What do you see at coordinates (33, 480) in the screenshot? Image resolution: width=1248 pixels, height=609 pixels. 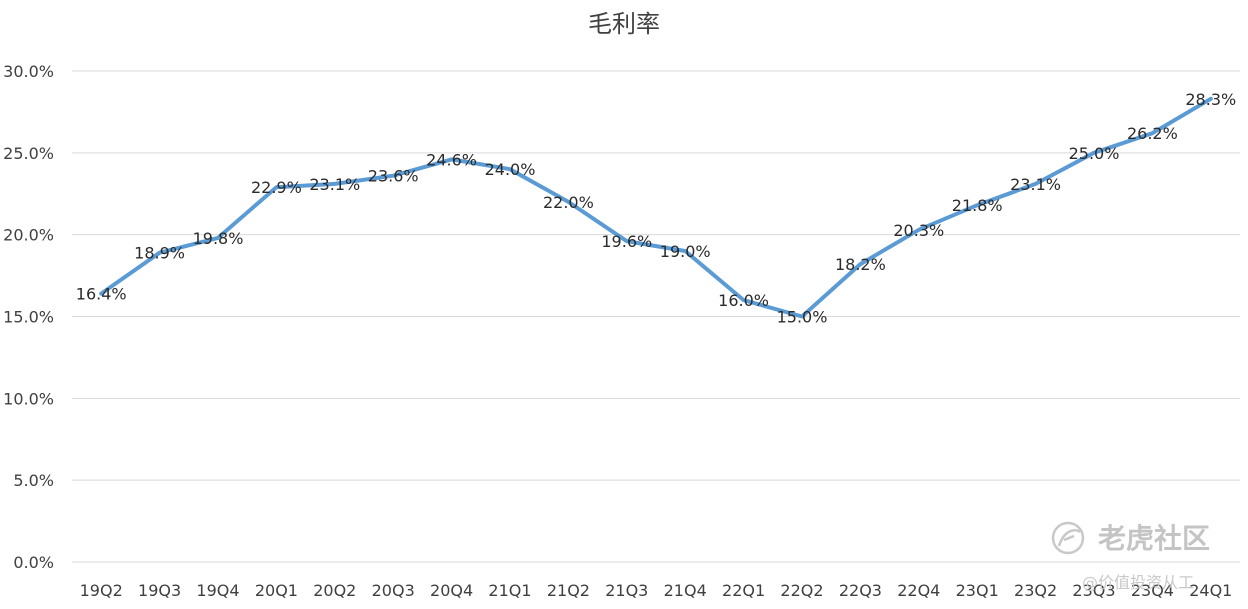 I see `y-tick-label: 5.0%` at bounding box center [33, 480].